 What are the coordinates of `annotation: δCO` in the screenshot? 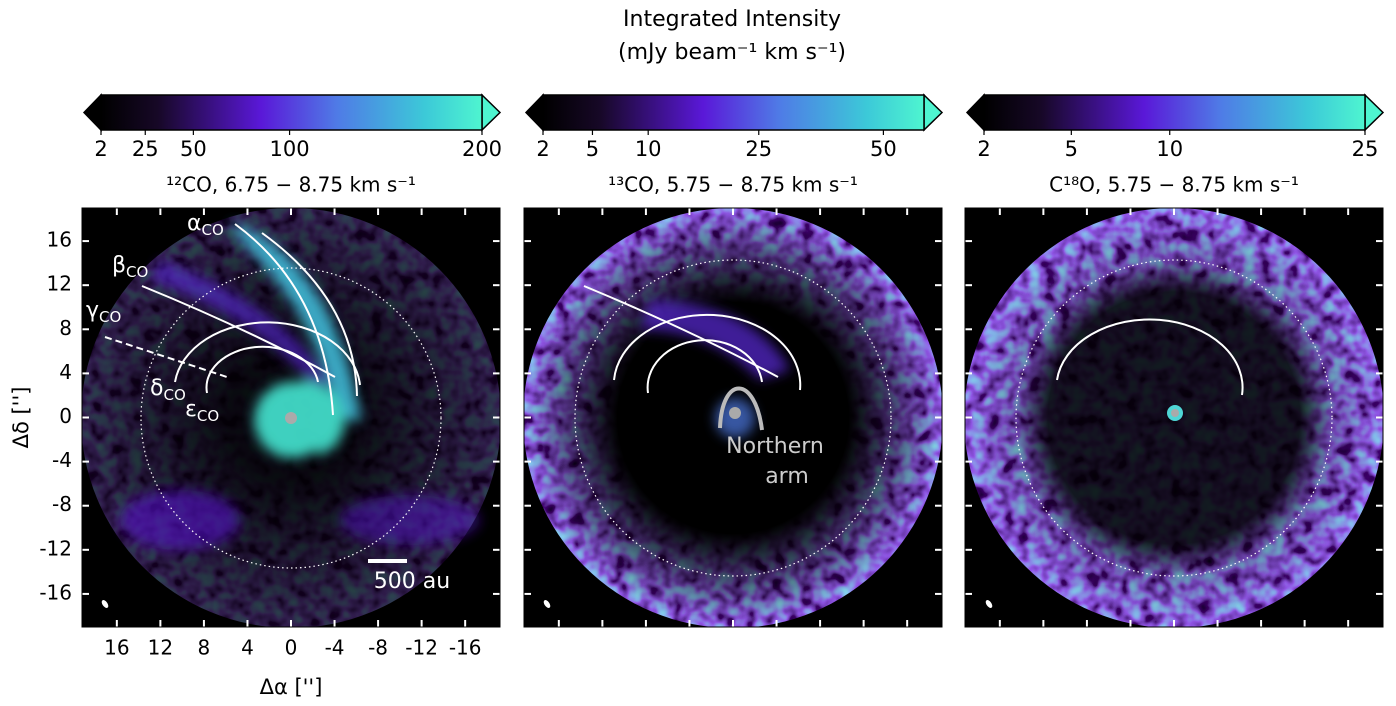 It's located at (168, 390).